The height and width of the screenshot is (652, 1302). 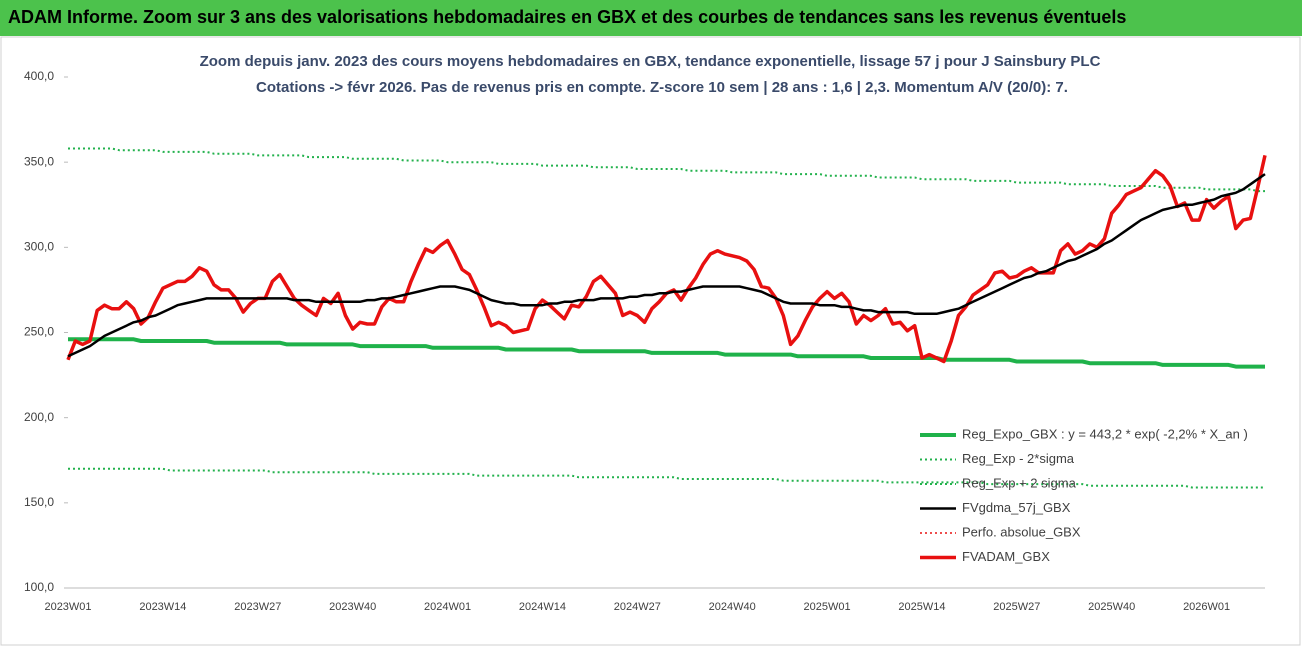 What do you see at coordinates (39, 76) in the screenshot?
I see `y-tick-label: 400,0` at bounding box center [39, 76].